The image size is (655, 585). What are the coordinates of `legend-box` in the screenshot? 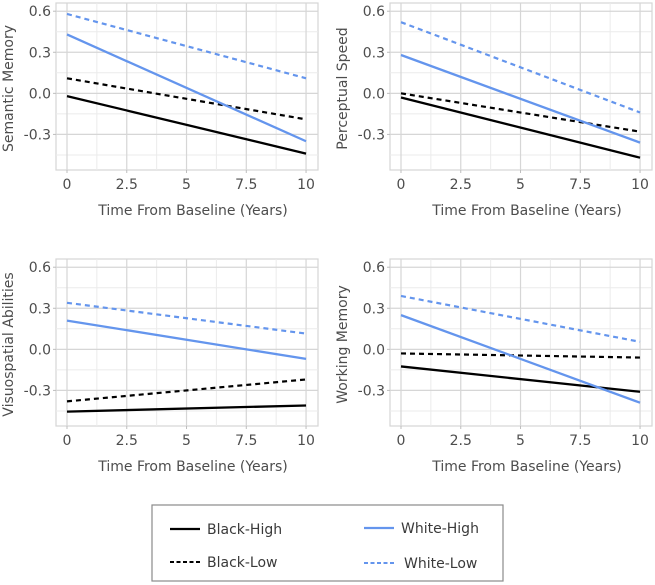 It's located at (327, 543).